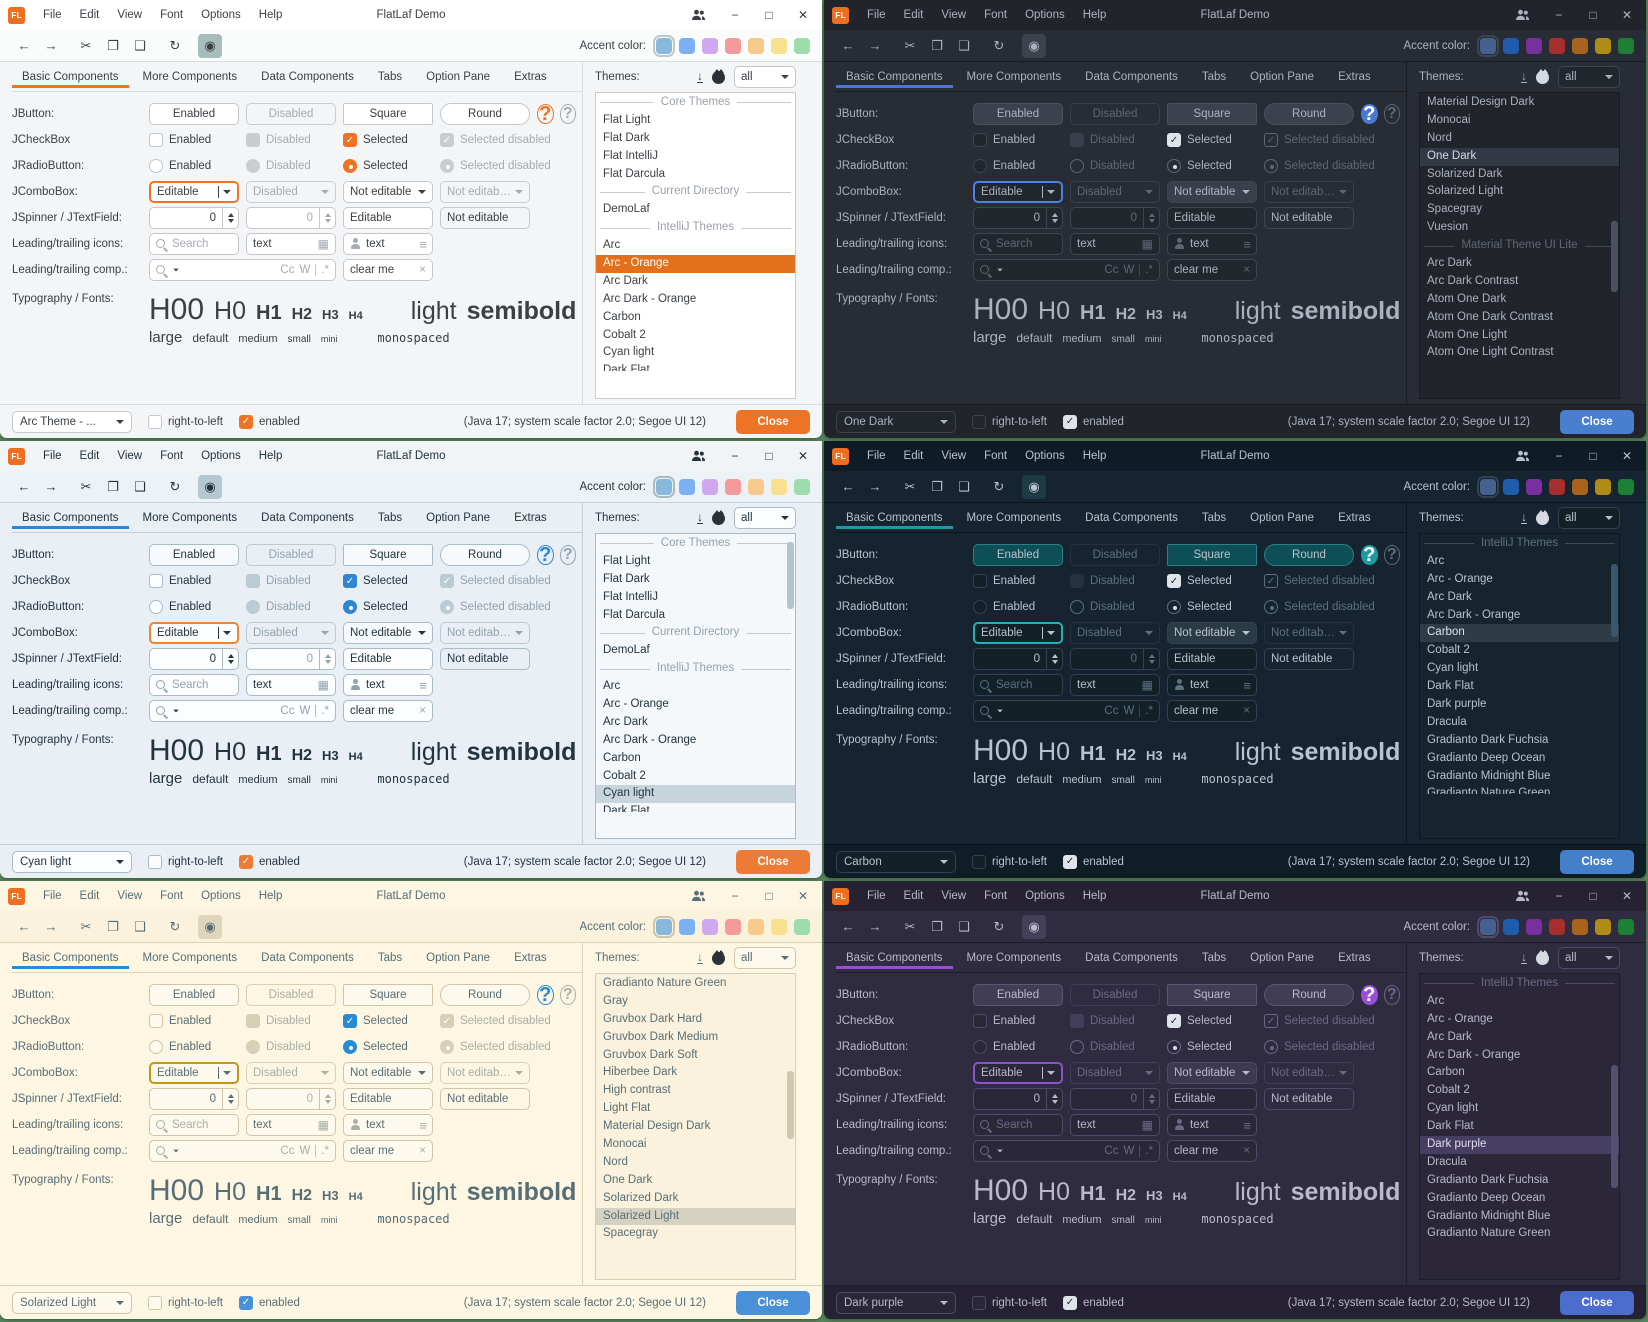 The height and width of the screenshot is (1322, 1648). I want to click on themes-filter-combo: all, so click(1589, 958).